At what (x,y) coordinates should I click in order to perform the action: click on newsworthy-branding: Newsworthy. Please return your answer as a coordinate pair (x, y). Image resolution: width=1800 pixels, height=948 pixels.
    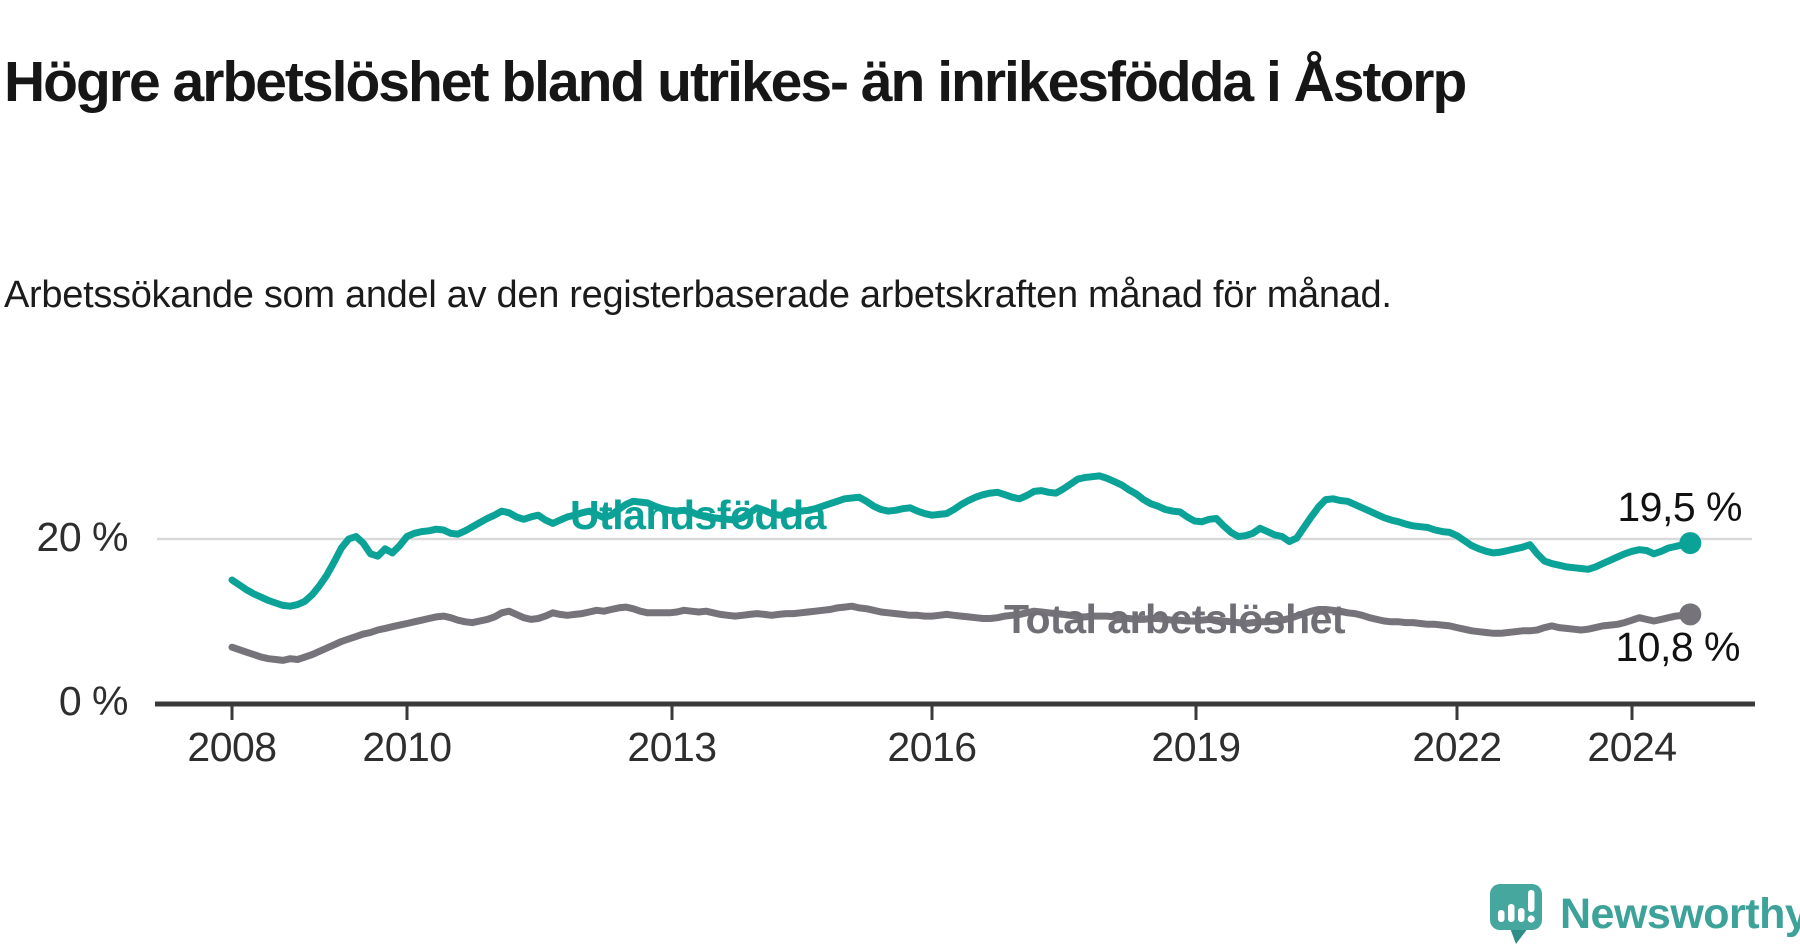
    Looking at the image, I should click on (1644, 914).